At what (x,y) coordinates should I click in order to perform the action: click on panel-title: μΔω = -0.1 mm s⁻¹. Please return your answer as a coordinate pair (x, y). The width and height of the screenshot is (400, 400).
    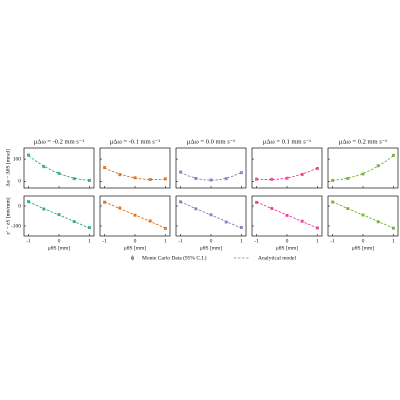
    Looking at the image, I should click on (135, 141).